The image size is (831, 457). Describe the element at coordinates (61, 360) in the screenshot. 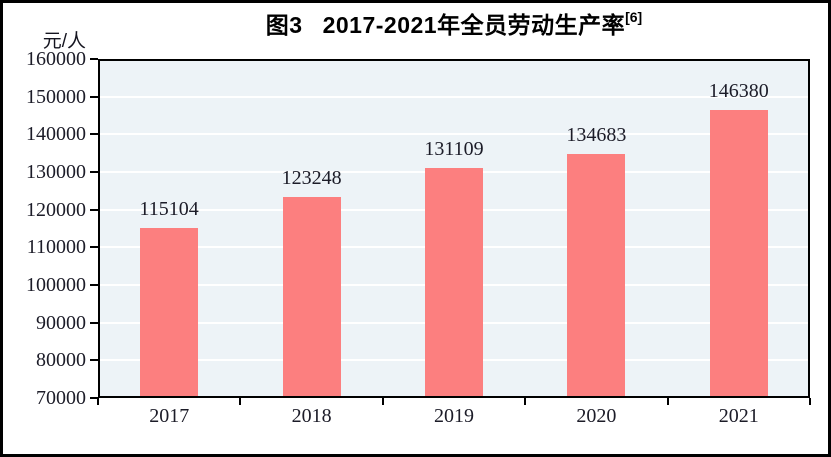

I see `y-tick-label-80000: 80000` at that location.